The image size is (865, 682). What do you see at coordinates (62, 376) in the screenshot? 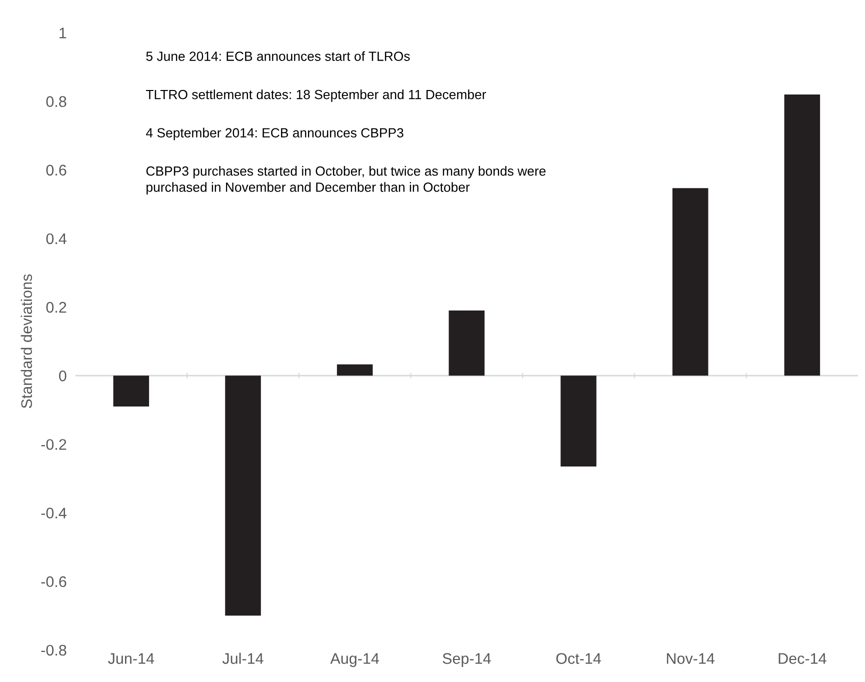
I see `y-tick-label: 0` at bounding box center [62, 376].